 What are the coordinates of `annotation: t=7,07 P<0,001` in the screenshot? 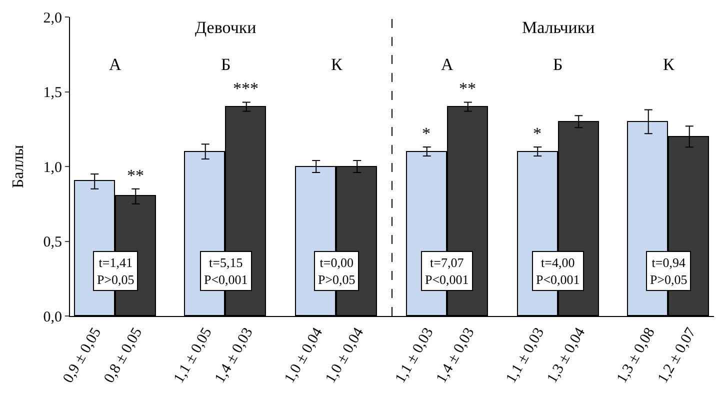 It's located at (447, 271).